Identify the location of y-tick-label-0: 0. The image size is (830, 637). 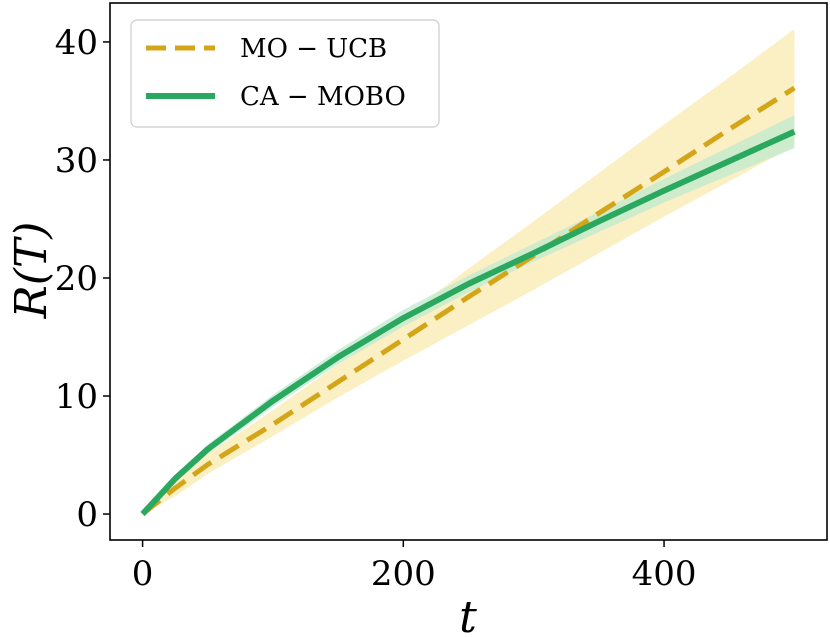
(87, 515).